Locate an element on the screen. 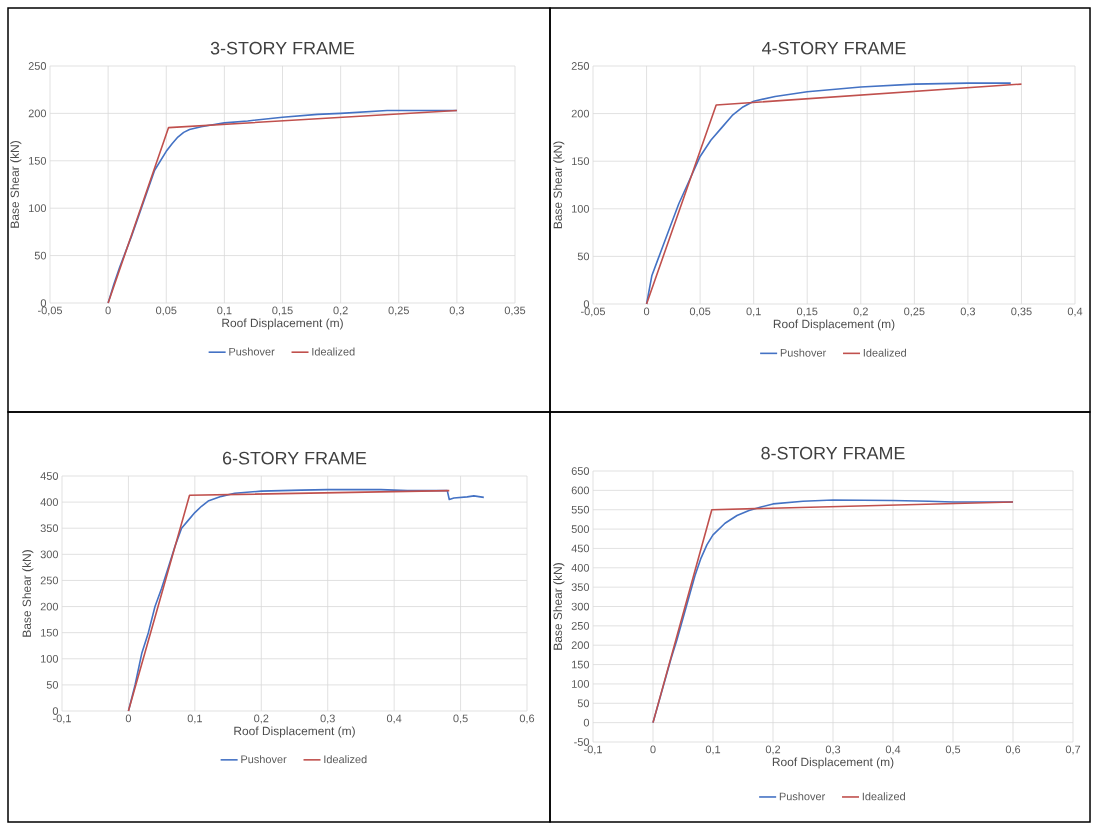  chart-title: 8-STORY FRAME is located at coordinates (833, 453).